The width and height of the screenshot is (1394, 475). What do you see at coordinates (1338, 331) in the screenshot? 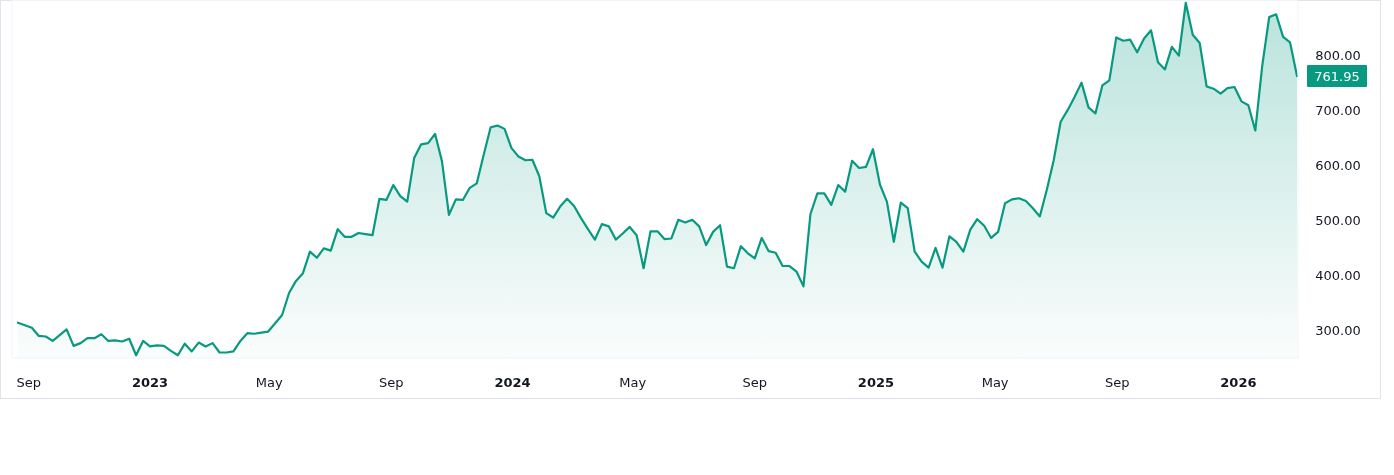
I see `y-tick-label: 300.00` at bounding box center [1338, 331].